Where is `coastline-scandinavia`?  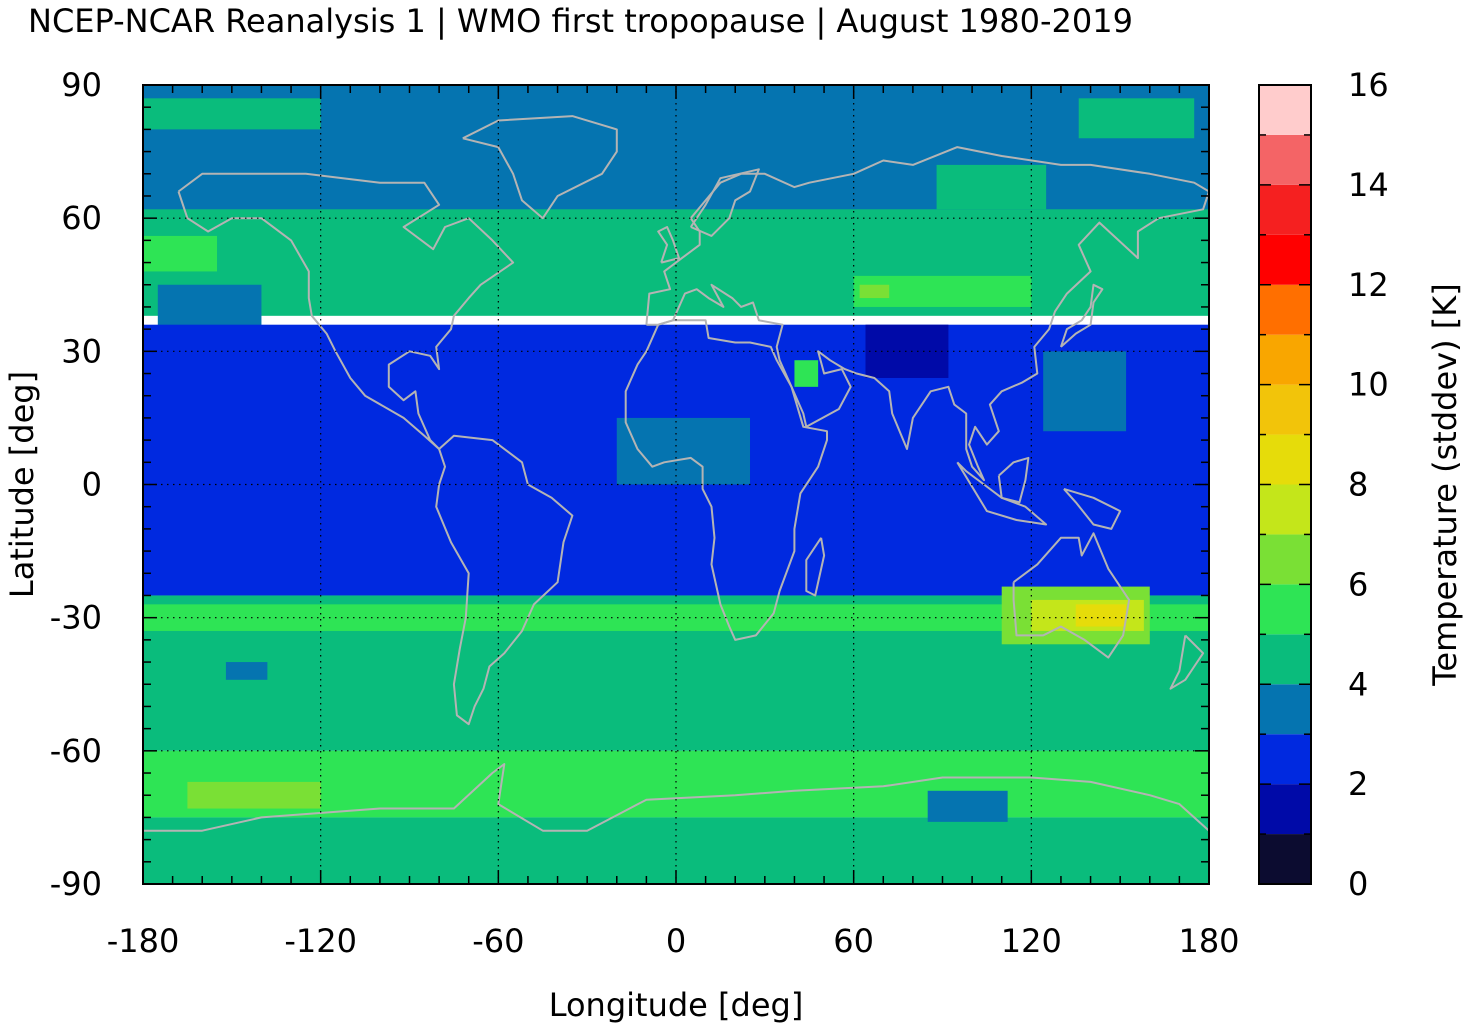 coastline-scandinavia is located at coordinates (724, 202).